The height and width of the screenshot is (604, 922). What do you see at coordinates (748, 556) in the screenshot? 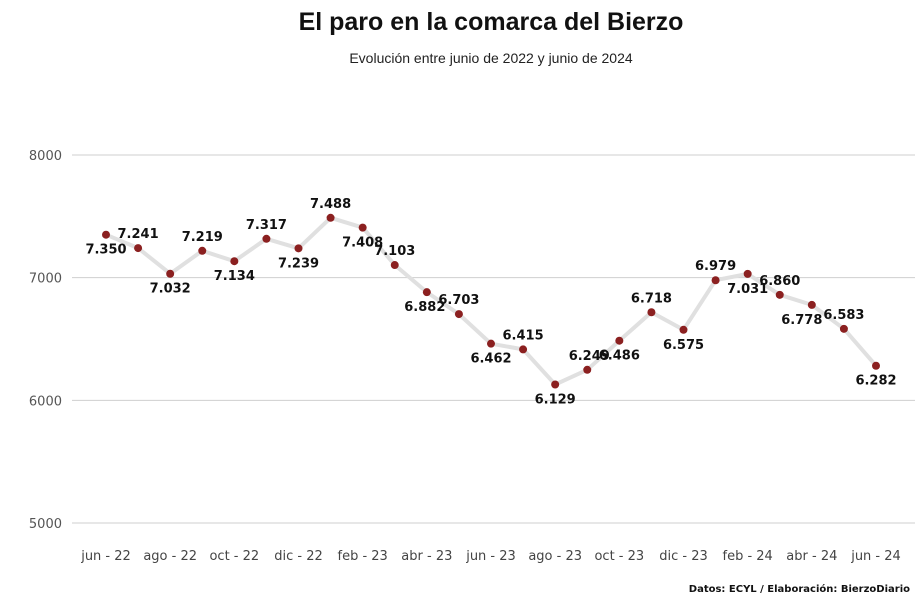
I see `x-tick-label: feb - 24` at bounding box center [748, 556].